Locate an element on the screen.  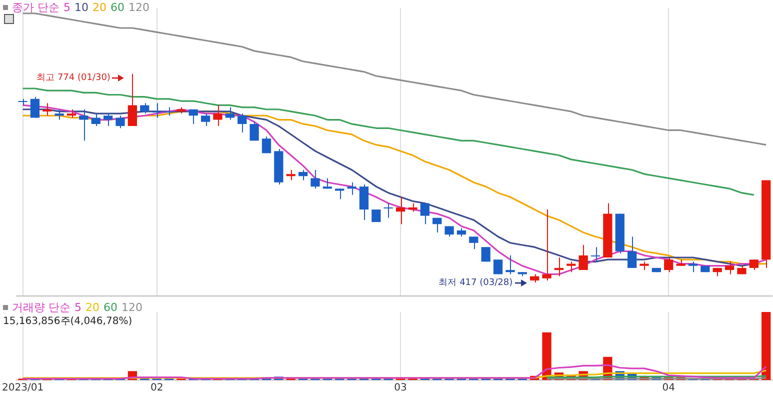
text: 10 is located at coordinates (81, 7).